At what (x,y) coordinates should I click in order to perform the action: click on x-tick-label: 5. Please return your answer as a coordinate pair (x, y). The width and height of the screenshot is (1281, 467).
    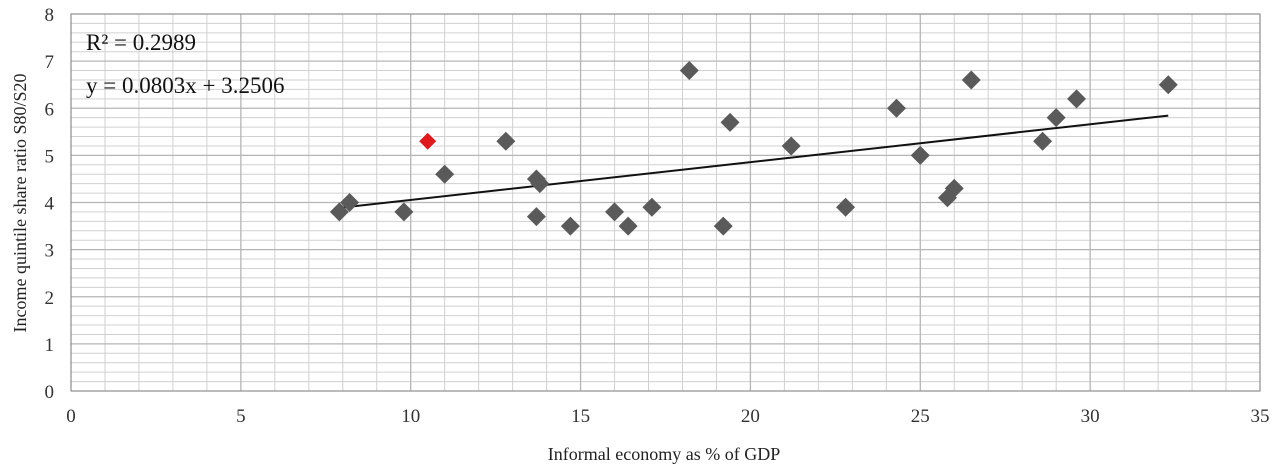
    Looking at the image, I should click on (241, 416).